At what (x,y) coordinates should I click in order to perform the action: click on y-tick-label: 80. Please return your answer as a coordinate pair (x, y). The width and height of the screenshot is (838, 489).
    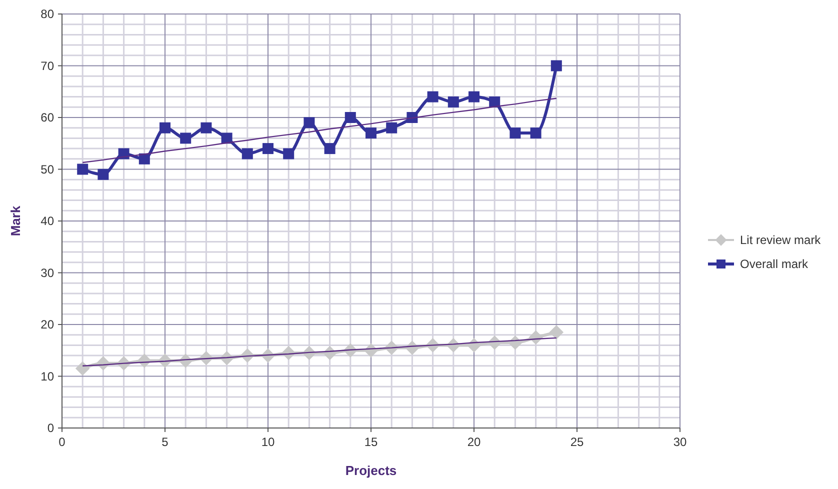
    Looking at the image, I should click on (47, 14).